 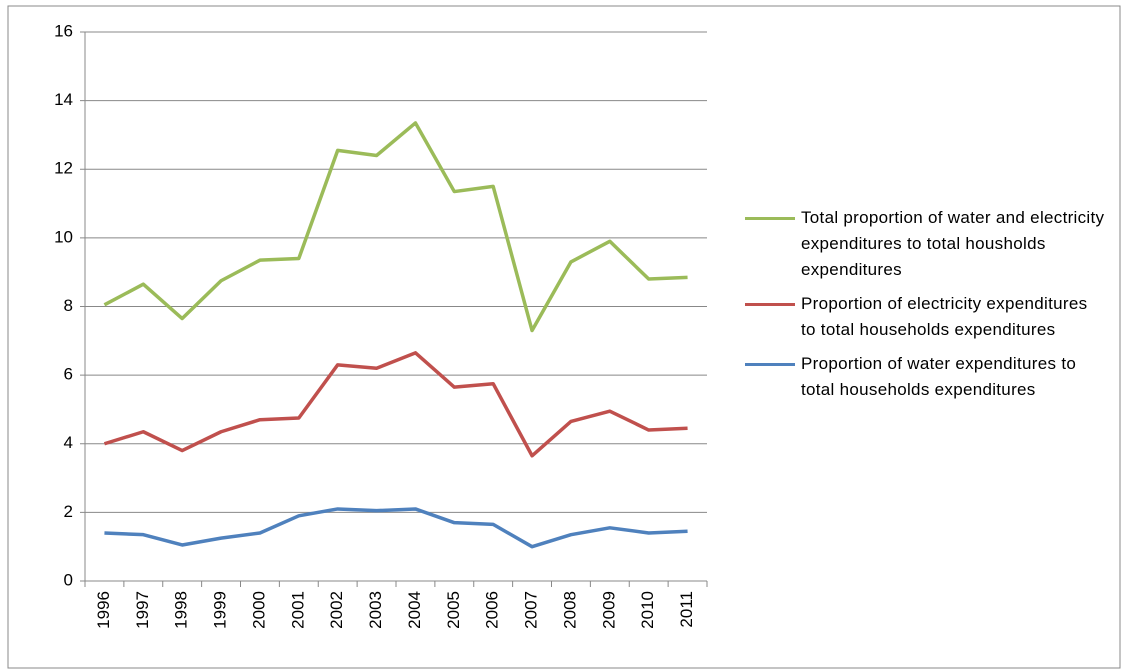 What do you see at coordinates (258, 610) in the screenshot?
I see `x-tick-label: 2000` at bounding box center [258, 610].